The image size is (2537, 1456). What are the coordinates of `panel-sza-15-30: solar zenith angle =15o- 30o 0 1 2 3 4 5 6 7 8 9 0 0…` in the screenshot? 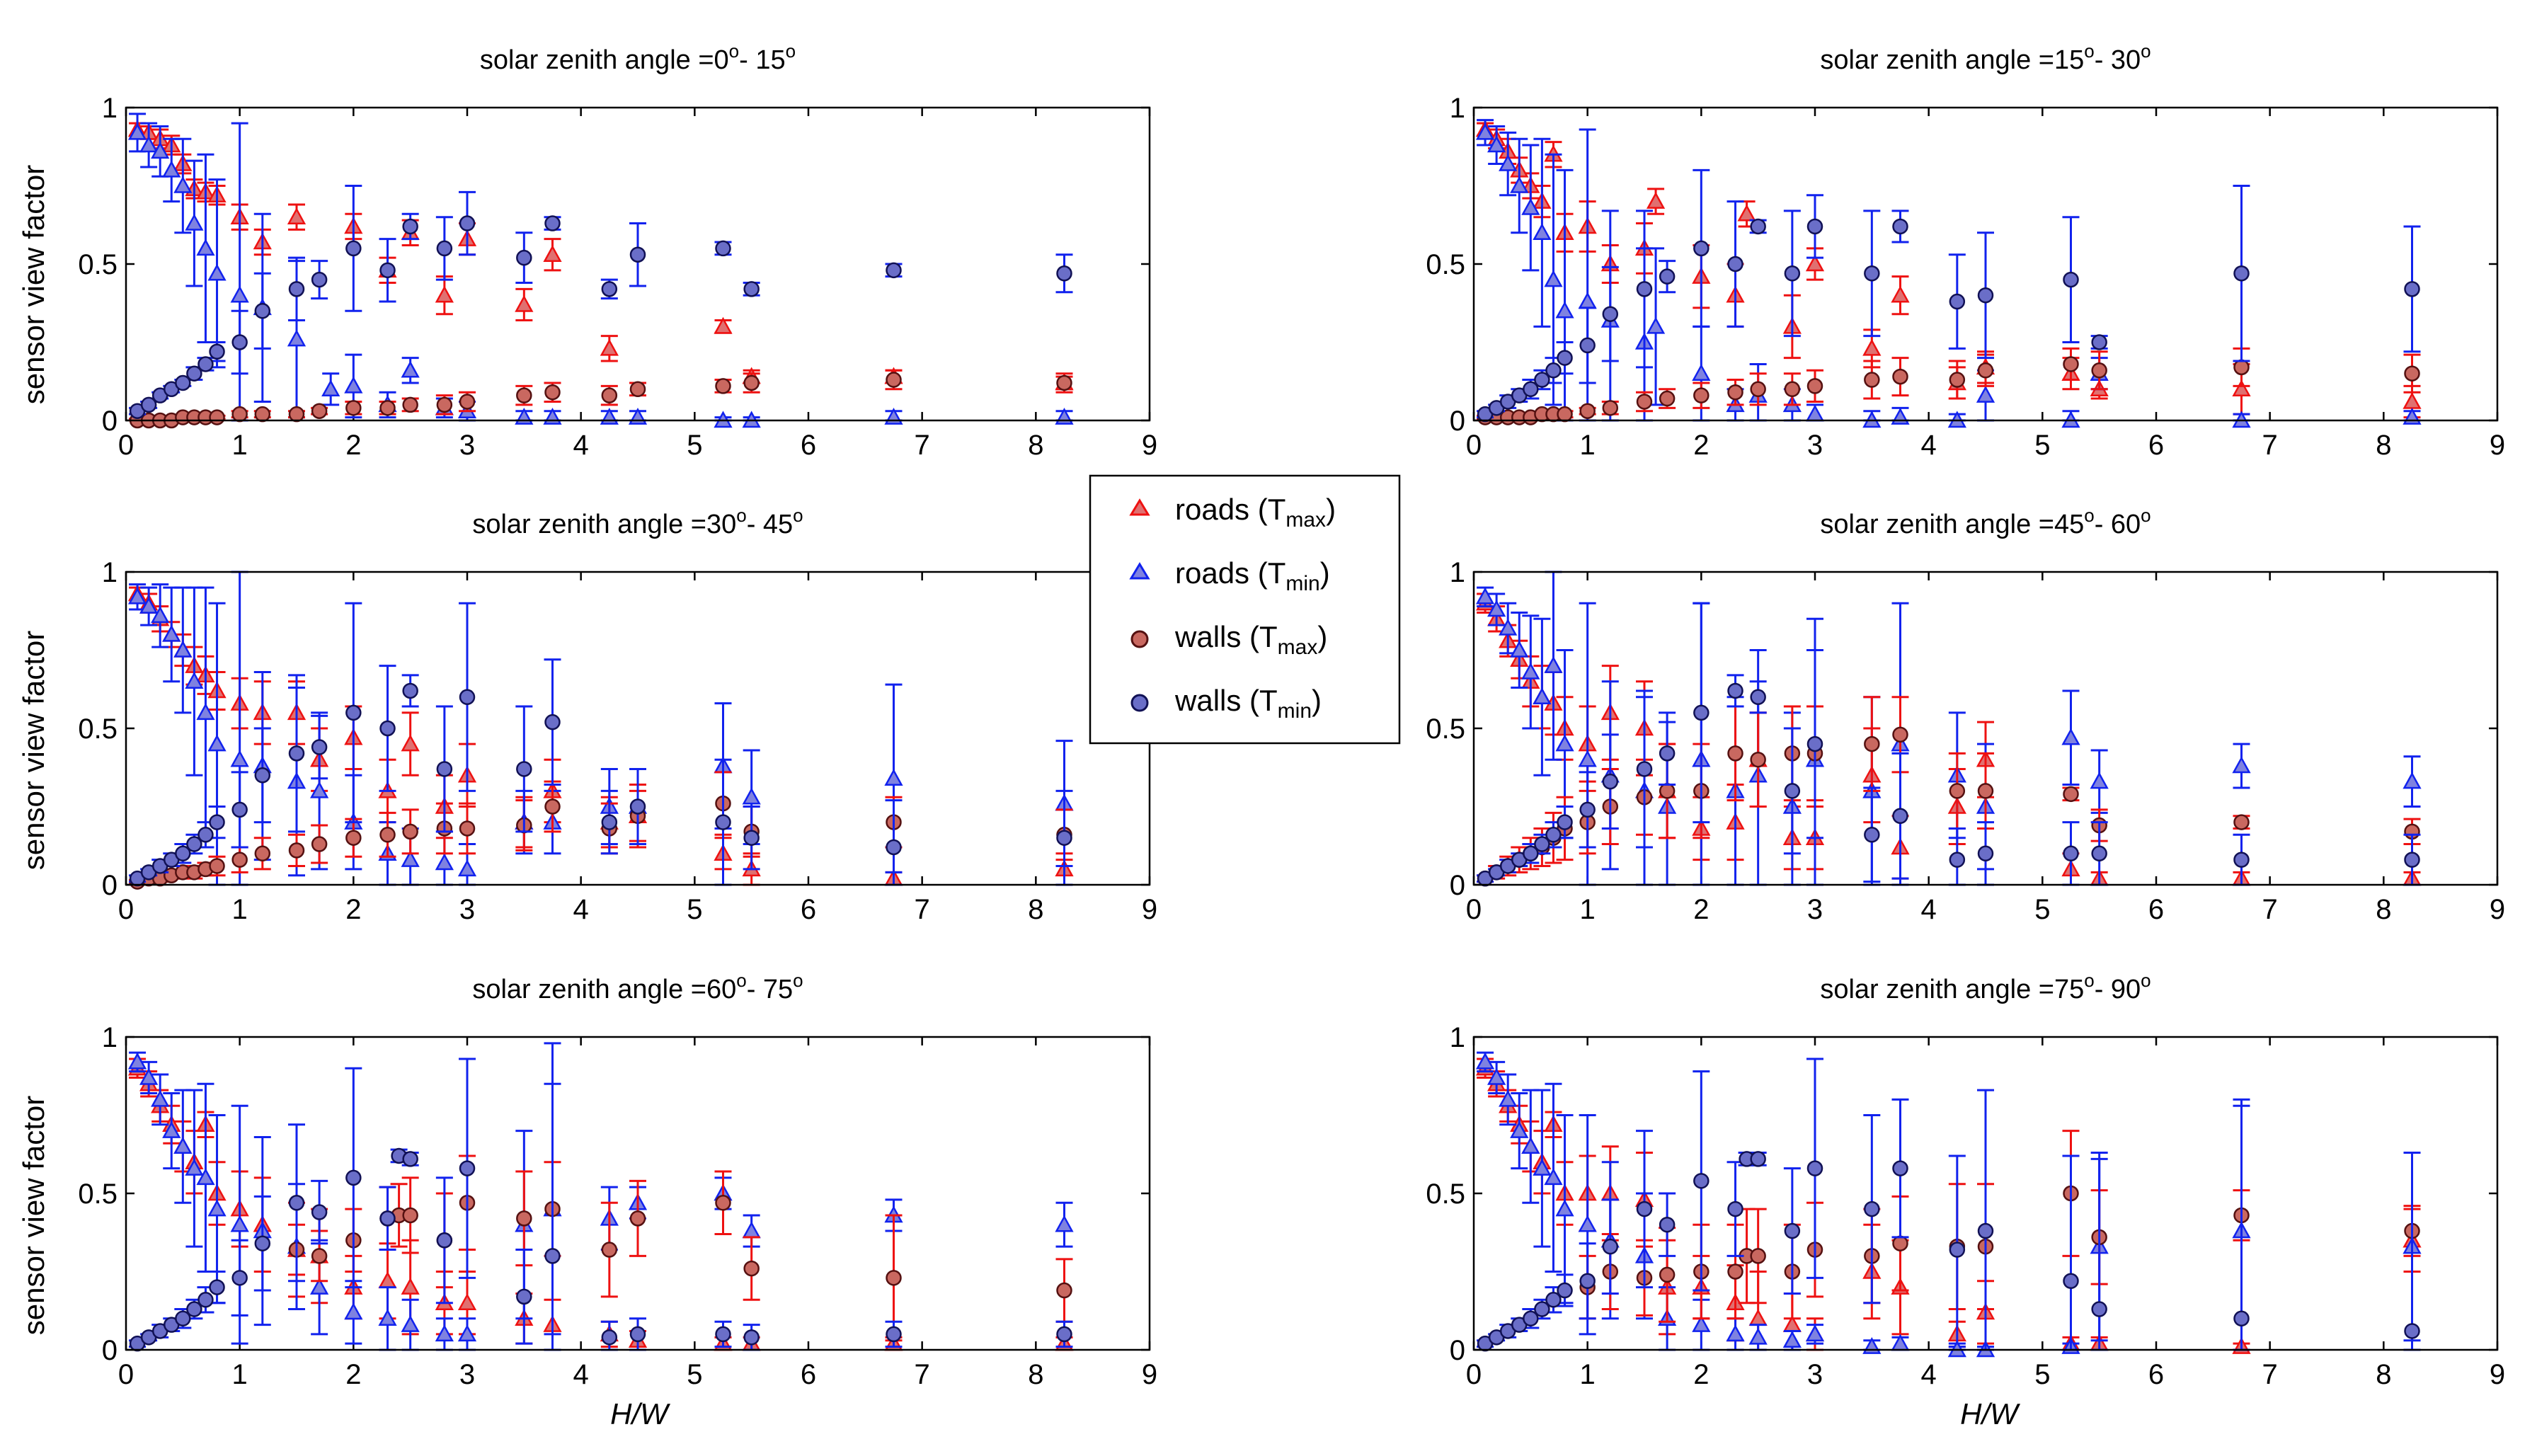 It's located at (1966, 251).